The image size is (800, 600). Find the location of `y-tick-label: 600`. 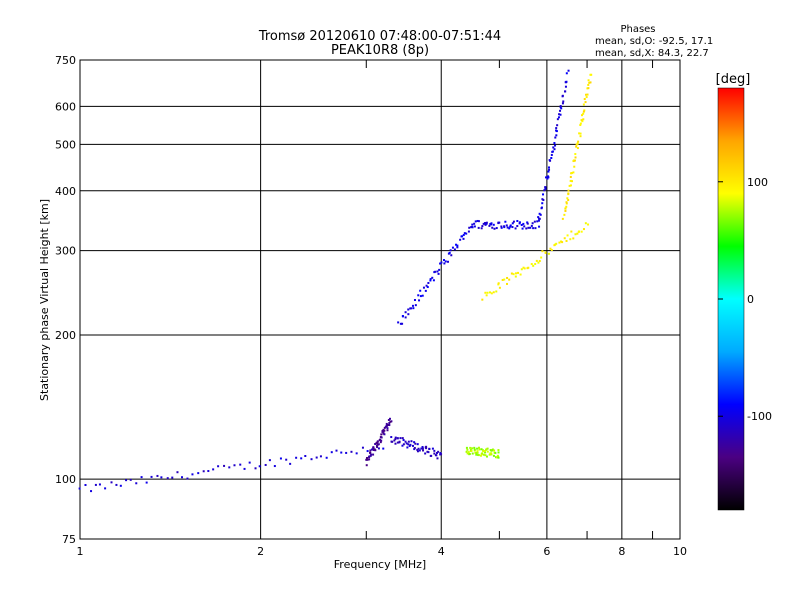

y-tick-label: 600 is located at coordinates (65, 106).